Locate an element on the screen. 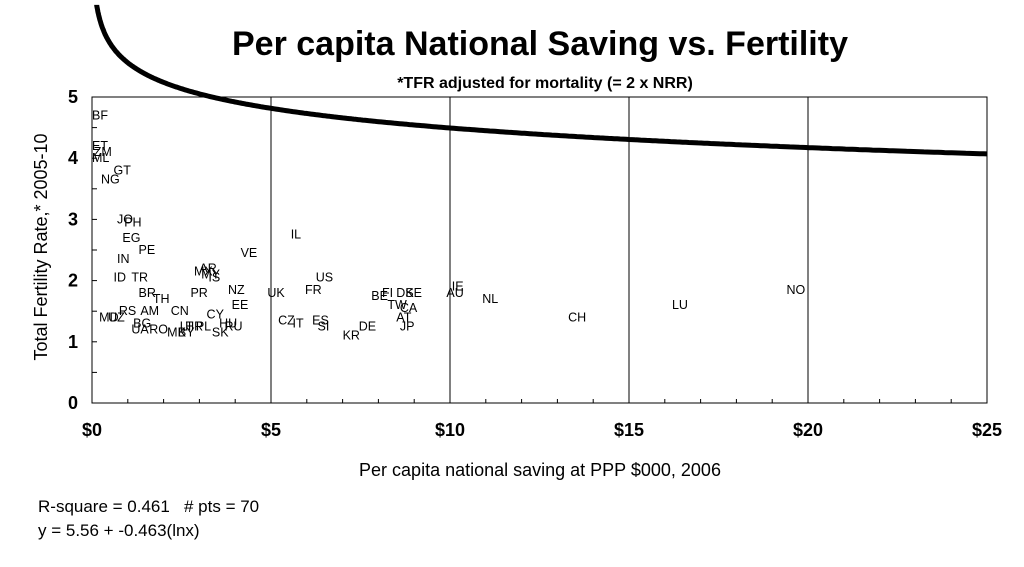 Image resolution: width=1024 pixels, height=567 pixels. data-point-jp: JP is located at coordinates (407, 327).